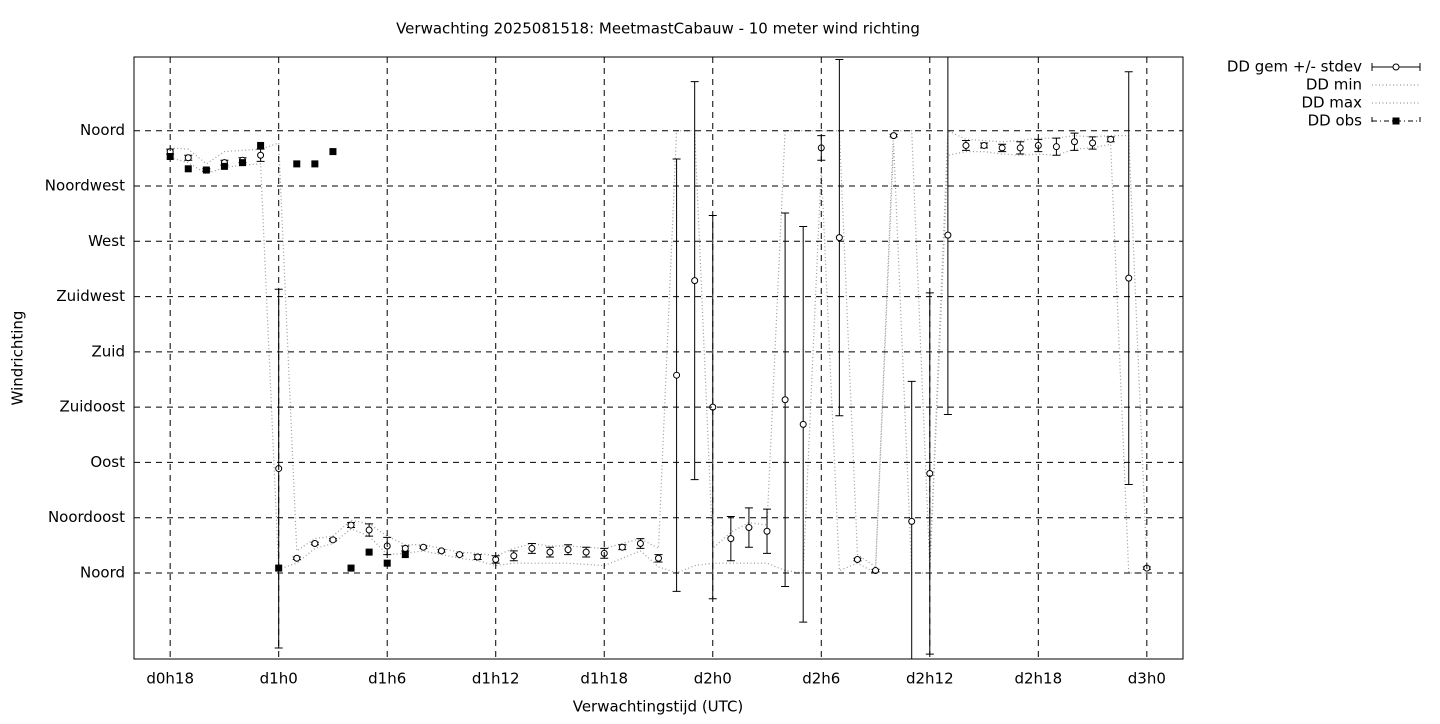  Describe the element at coordinates (1334, 85) in the screenshot. I see `legend-label: DD min` at that location.